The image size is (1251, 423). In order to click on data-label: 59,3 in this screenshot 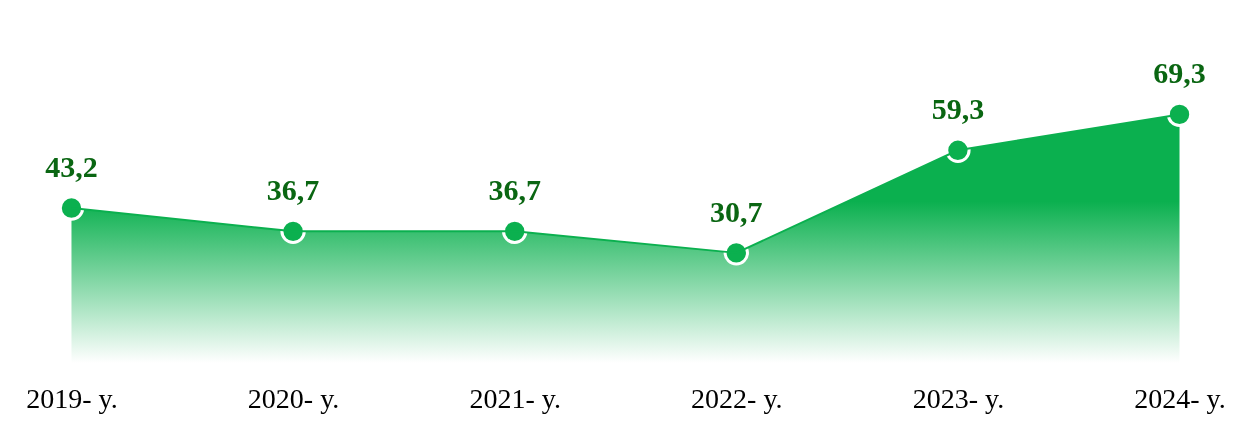, I will do `click(958, 109)`.